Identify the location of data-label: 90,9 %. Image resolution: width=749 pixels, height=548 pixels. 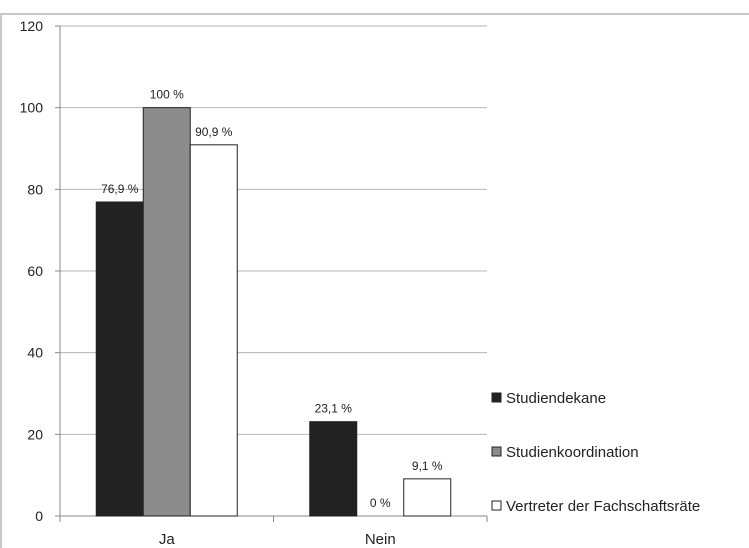
(214, 132).